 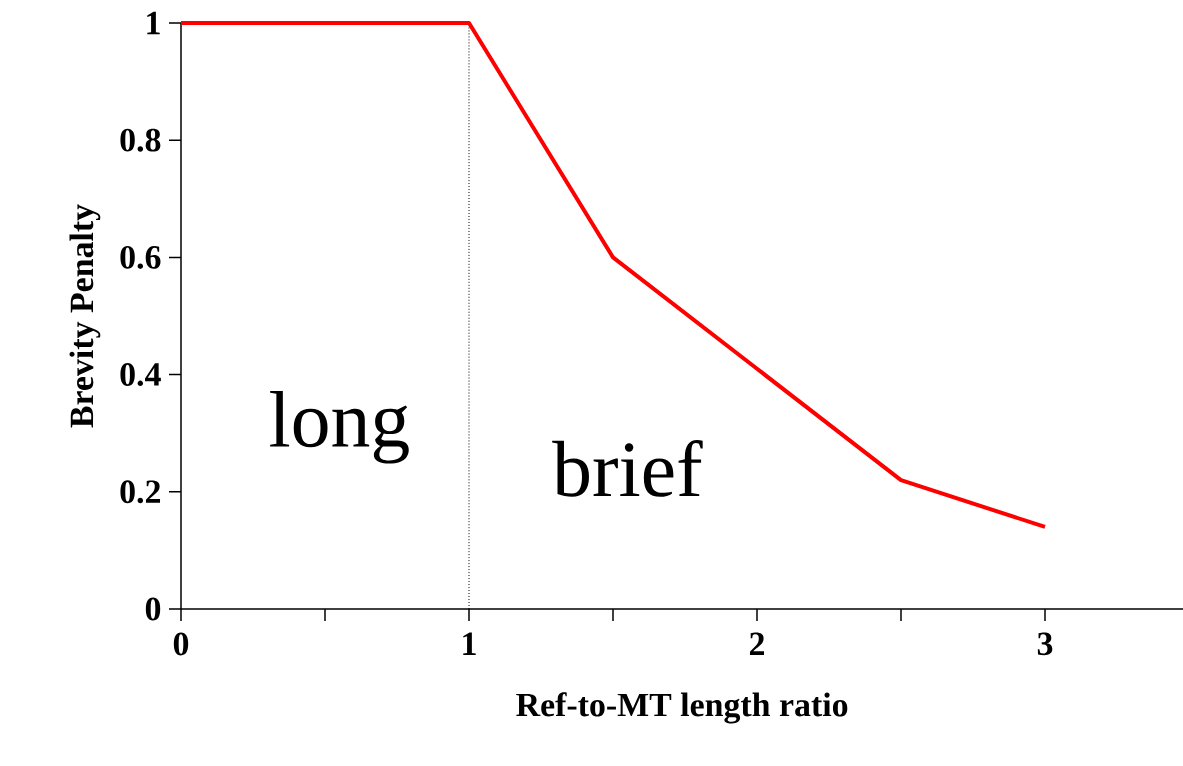 What do you see at coordinates (140, 257) in the screenshot?
I see `y-tick-label: 0.6` at bounding box center [140, 257].